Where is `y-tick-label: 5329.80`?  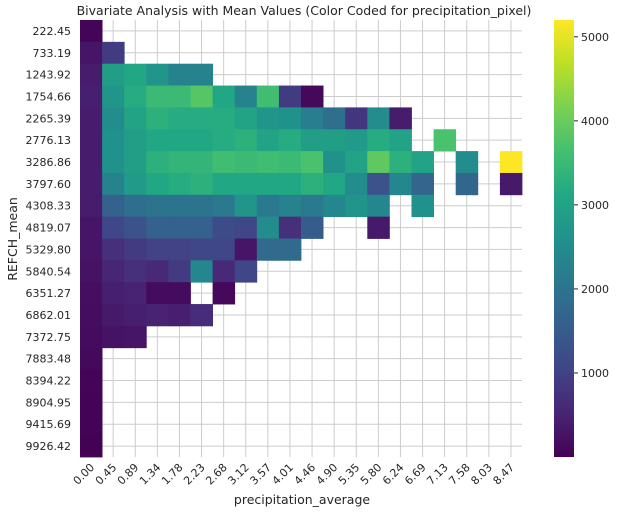 y-tick-label: 5329.80 is located at coordinates (49, 249).